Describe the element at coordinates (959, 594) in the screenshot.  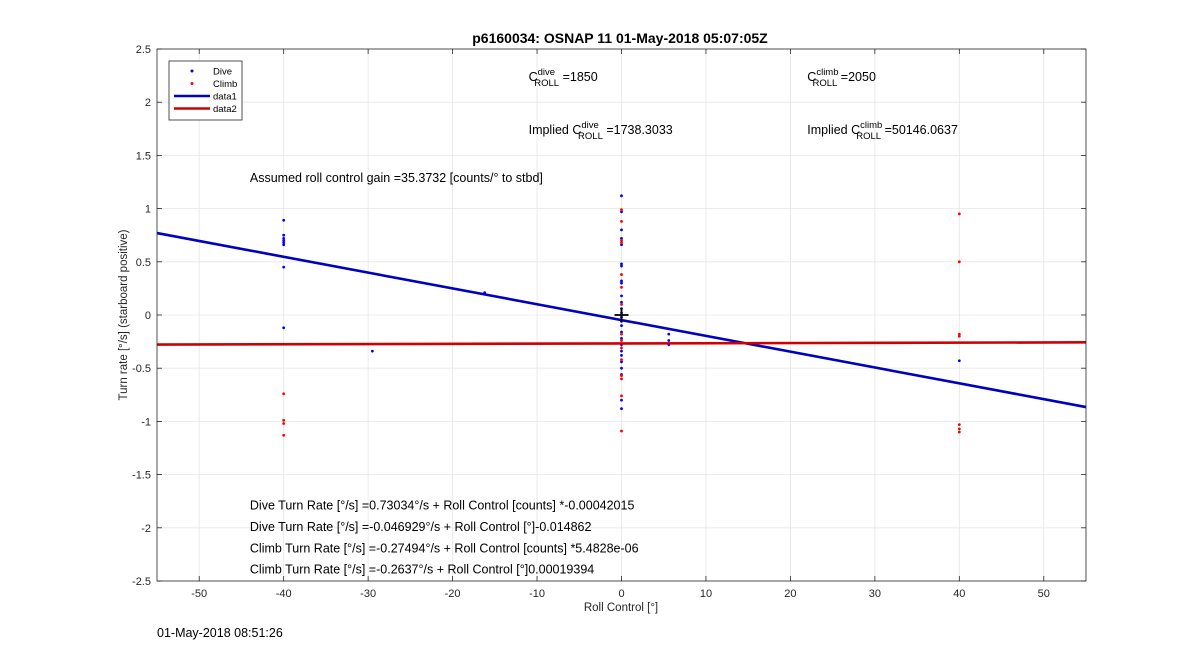
I see `x-tick-label: 40` at that location.